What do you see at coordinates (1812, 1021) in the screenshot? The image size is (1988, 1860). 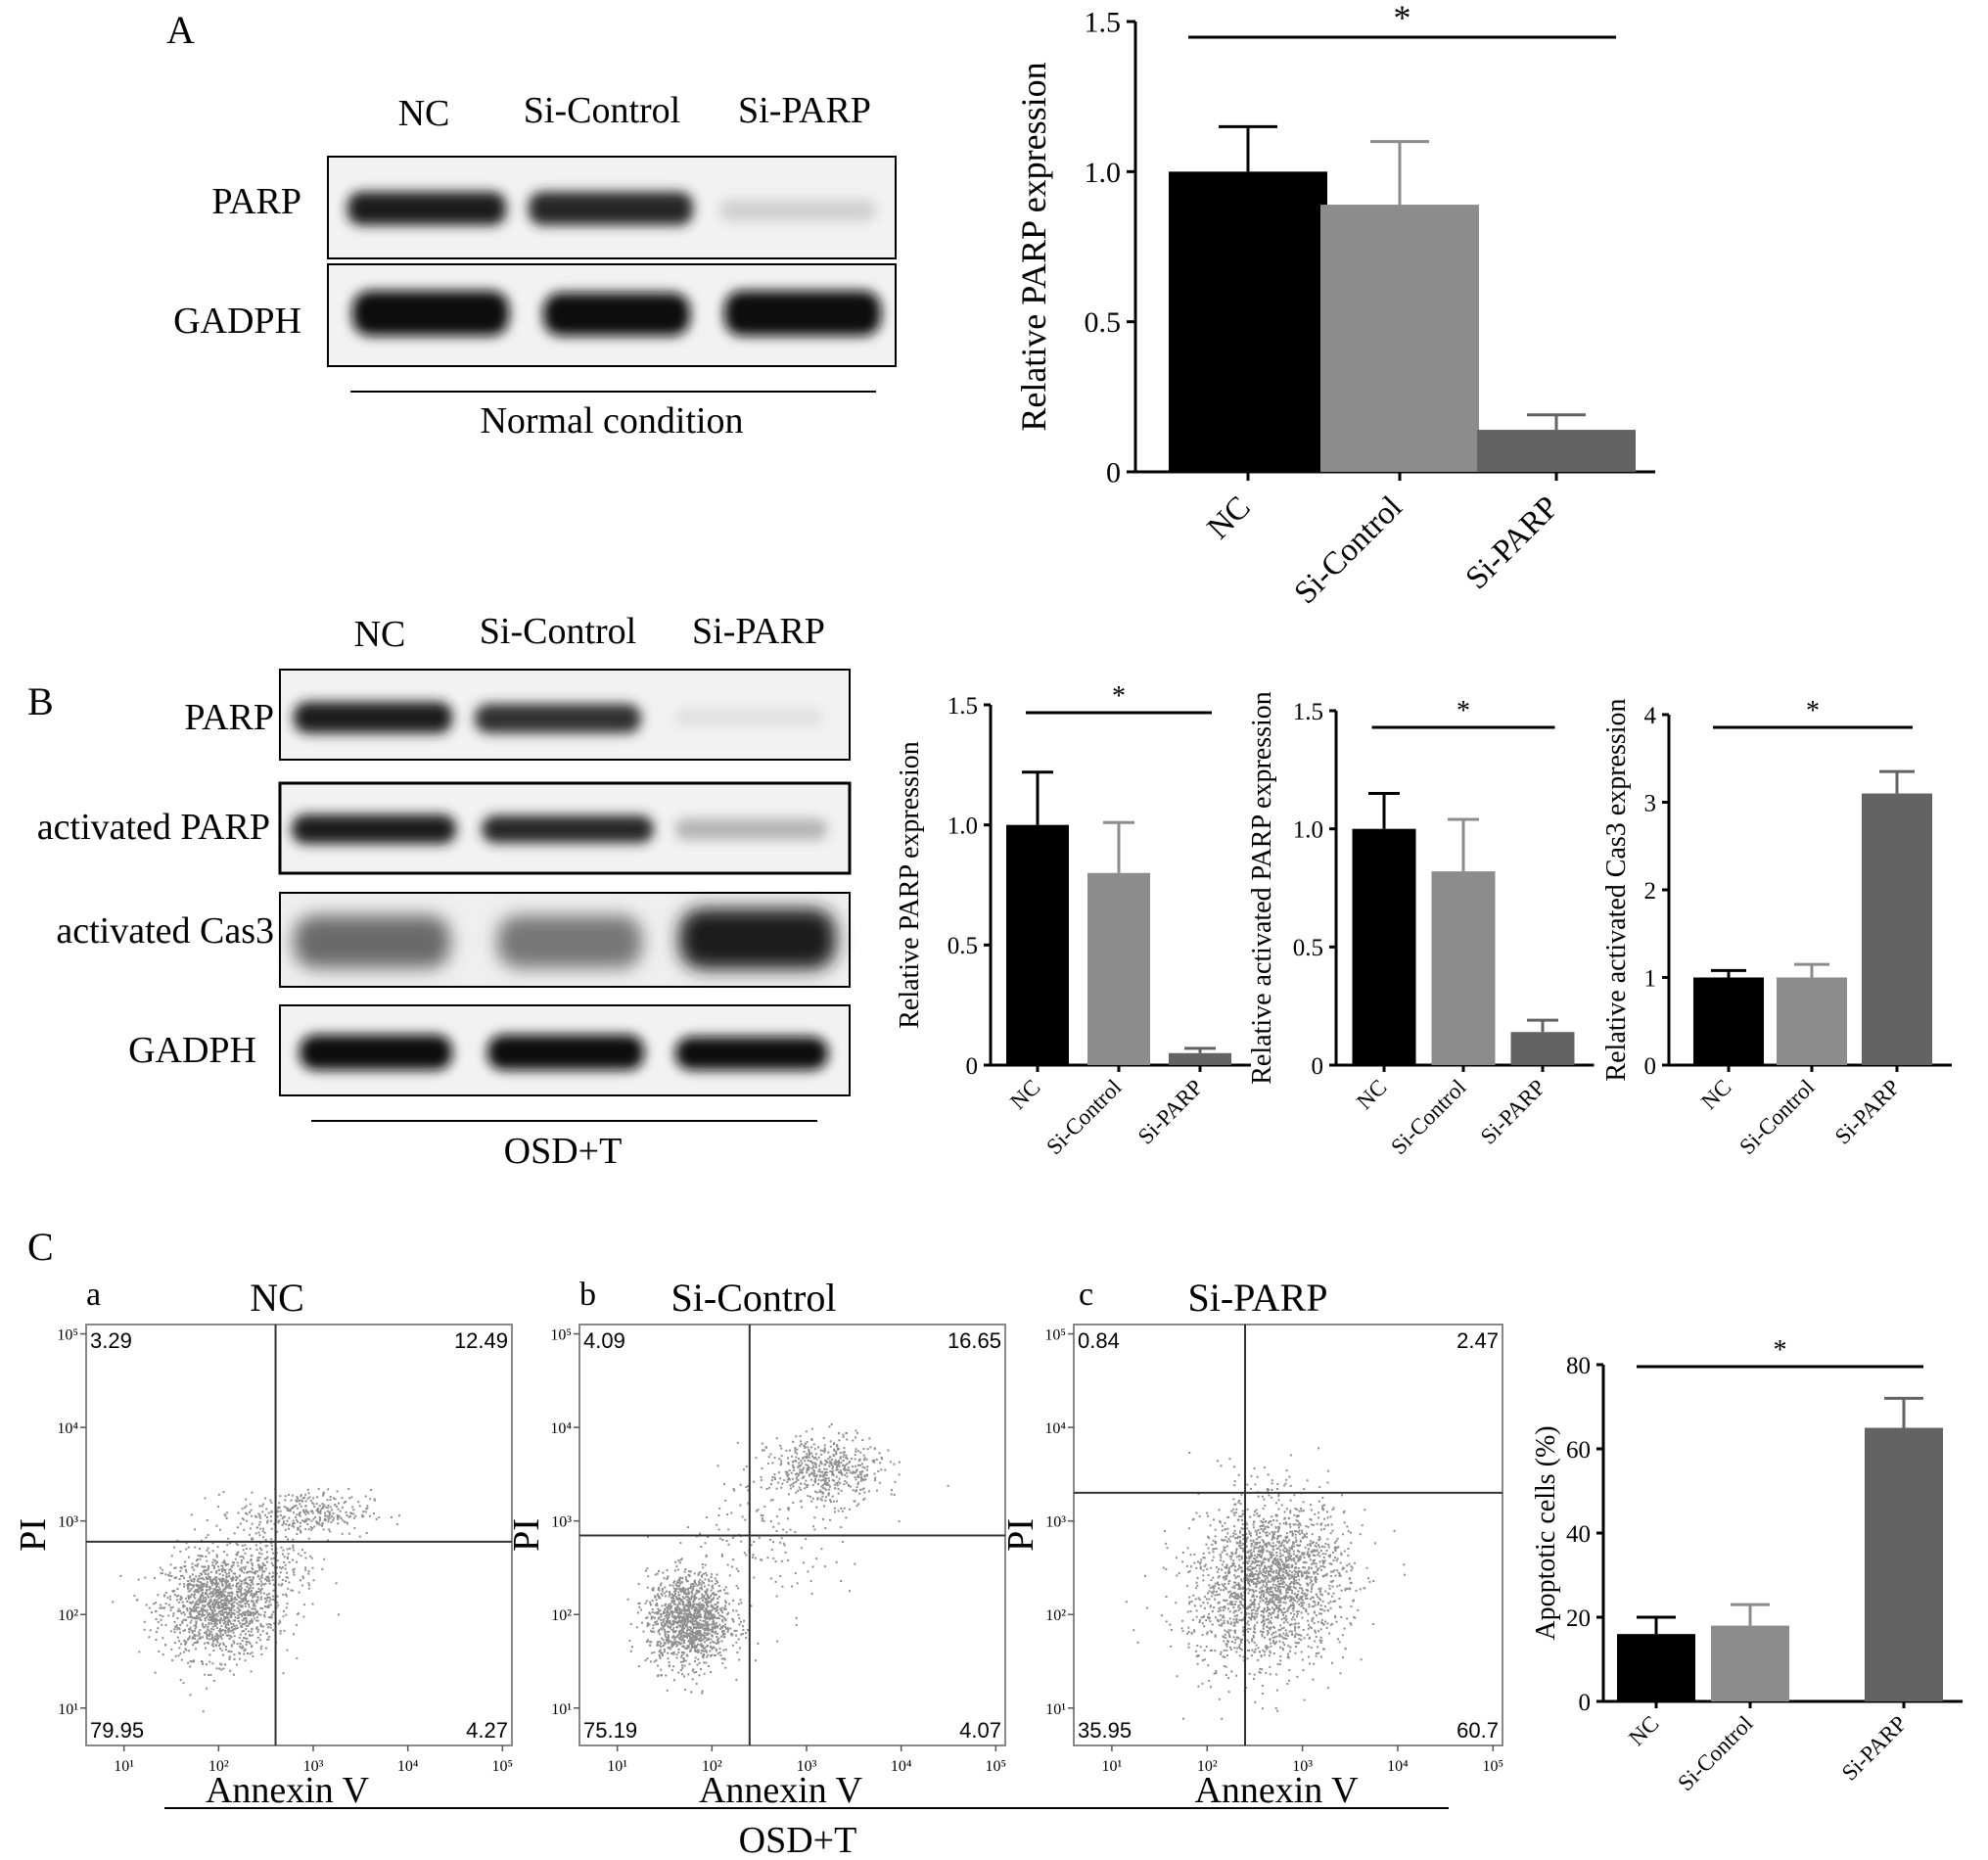 I see `bar` at bounding box center [1812, 1021].